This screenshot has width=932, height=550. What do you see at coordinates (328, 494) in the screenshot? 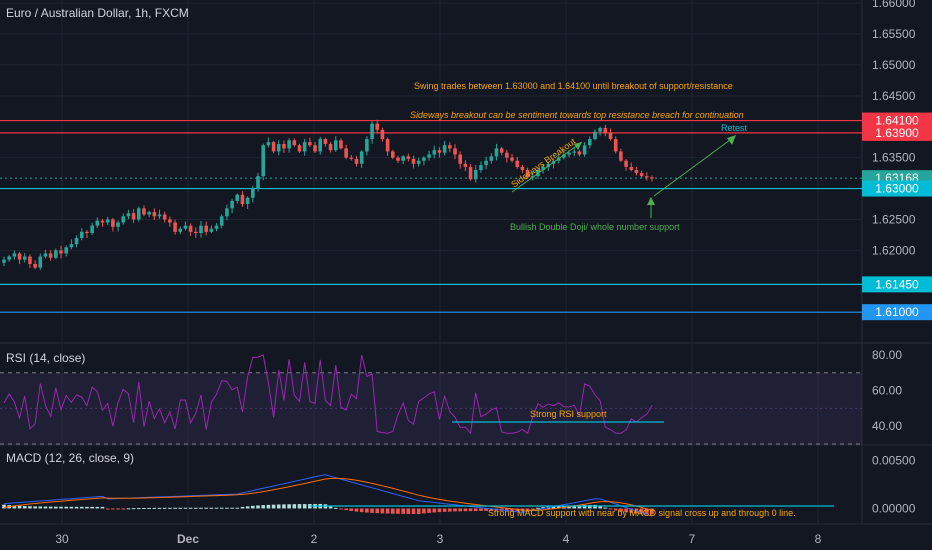
I see `signal-line` at bounding box center [328, 494].